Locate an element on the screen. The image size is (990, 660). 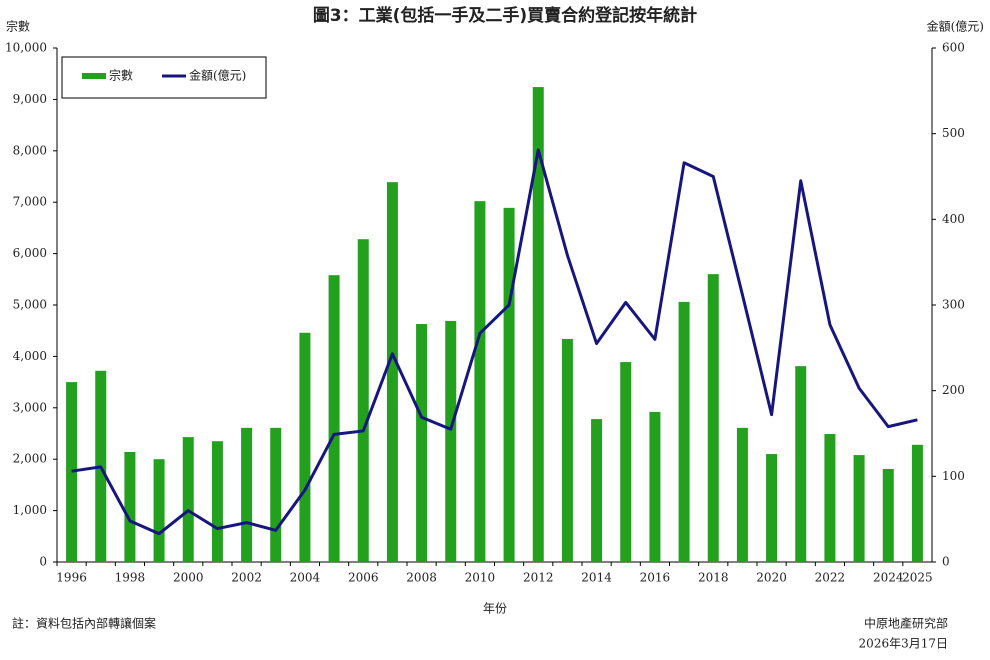
y-tick-label: 300 is located at coordinates (953, 305).